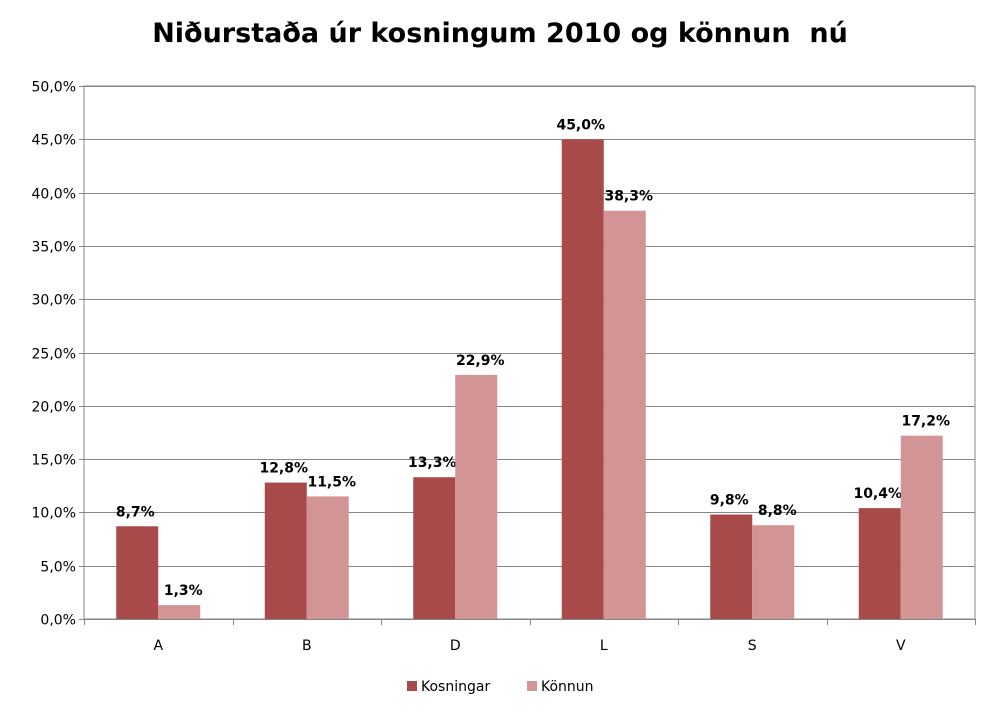 Image resolution: width=1000 pixels, height=721 pixels. Describe the element at coordinates (285, 550) in the screenshot. I see `bar-kosningar-b` at that location.